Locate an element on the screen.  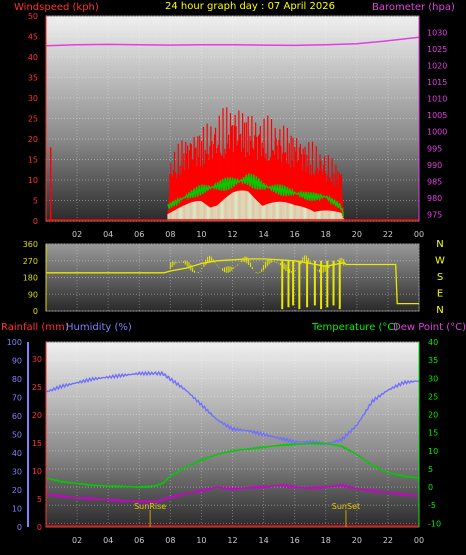
humidity-tick-label: 40 is located at coordinates (17, 453).